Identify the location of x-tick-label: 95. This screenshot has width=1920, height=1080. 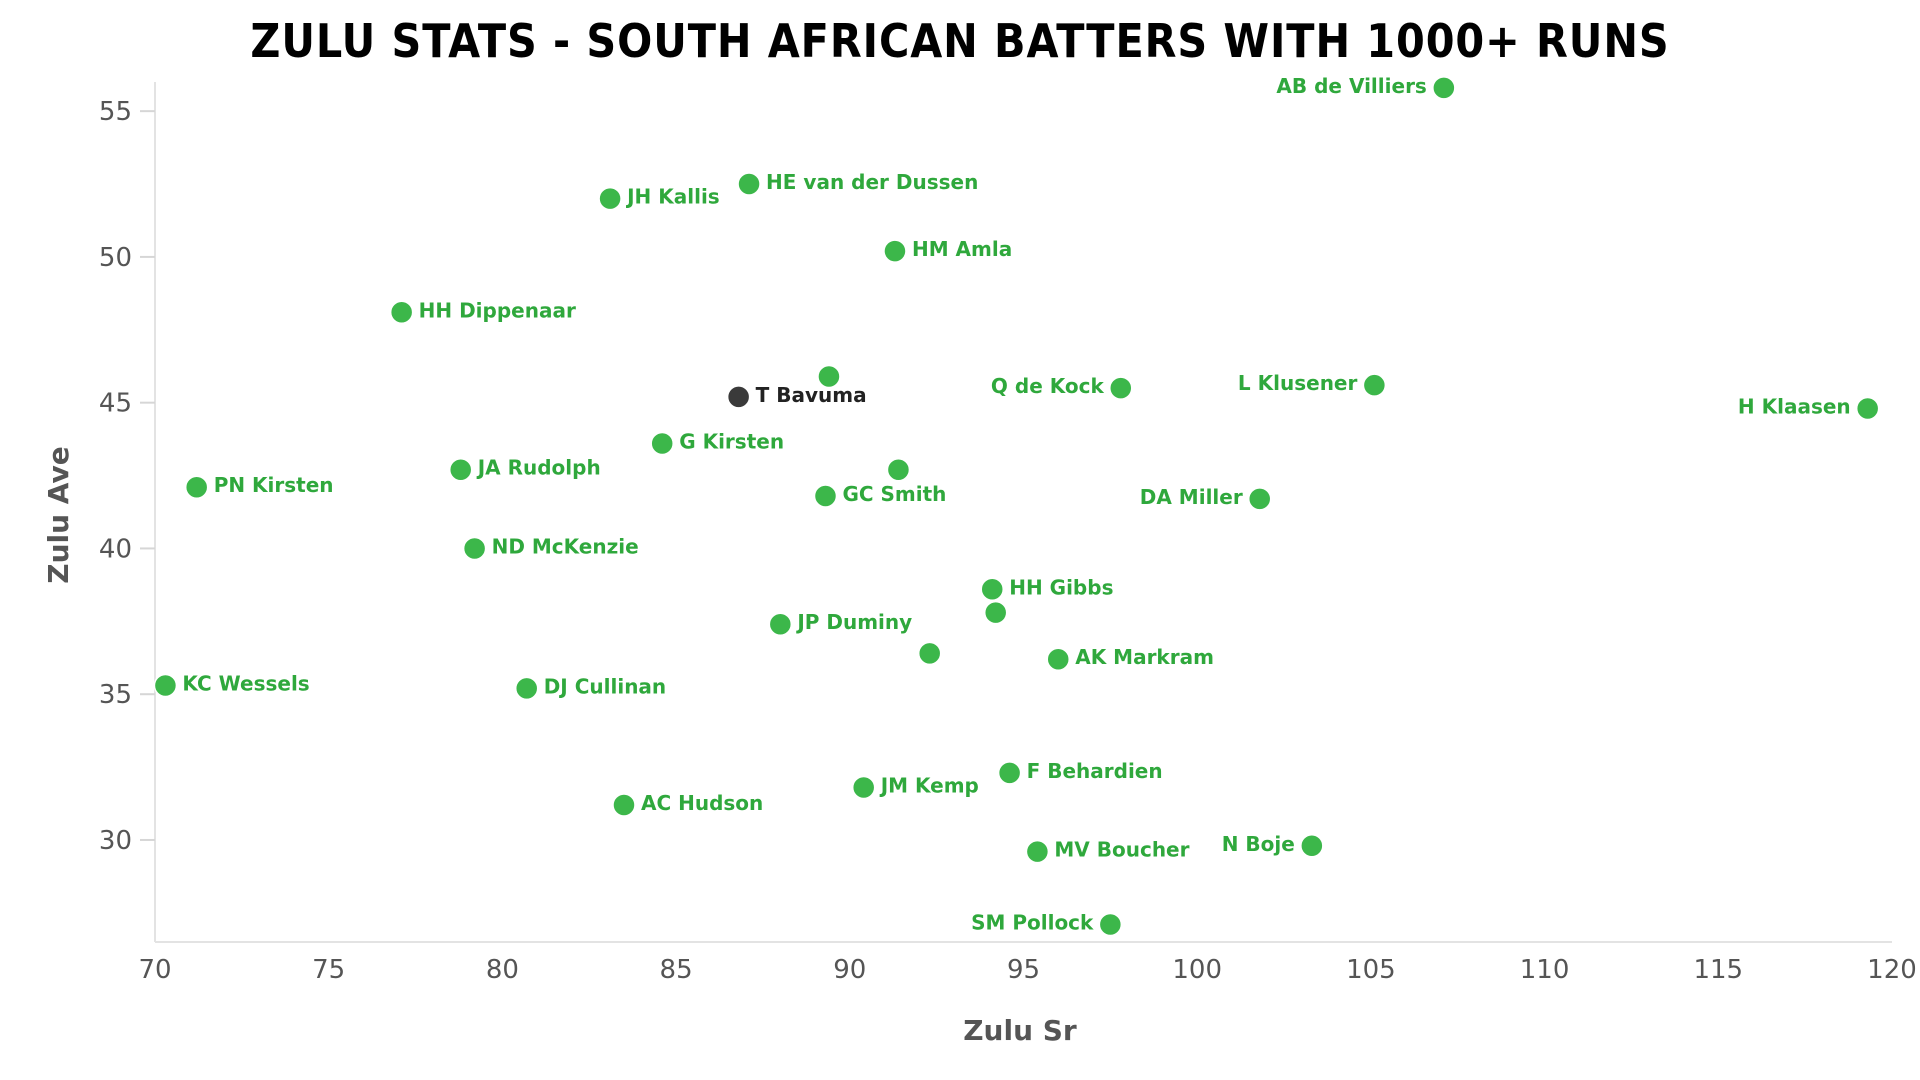
(1023, 970).